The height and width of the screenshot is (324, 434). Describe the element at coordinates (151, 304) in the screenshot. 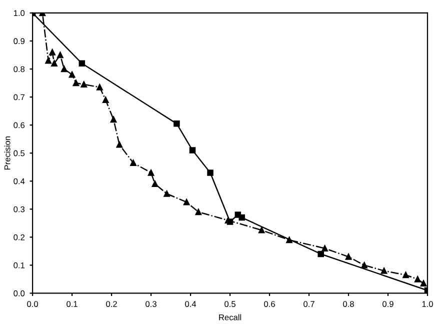

I see `x-tick-label: 0.3` at that location.